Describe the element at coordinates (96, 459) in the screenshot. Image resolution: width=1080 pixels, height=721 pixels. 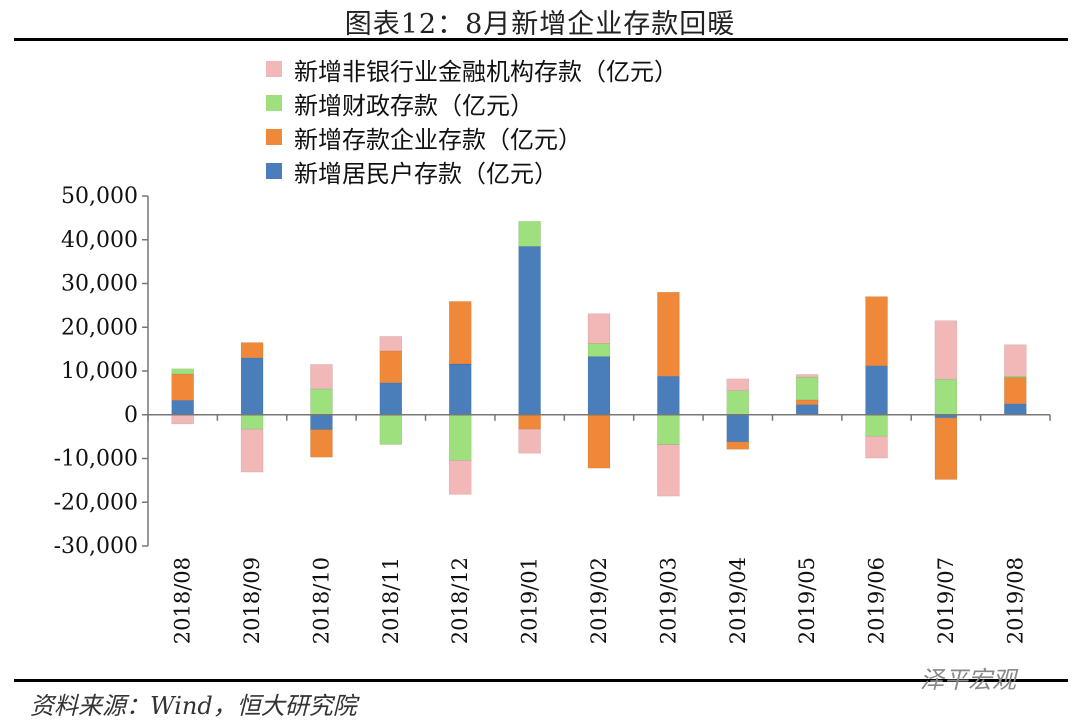
I see `y-tick-label: -10,000` at that location.